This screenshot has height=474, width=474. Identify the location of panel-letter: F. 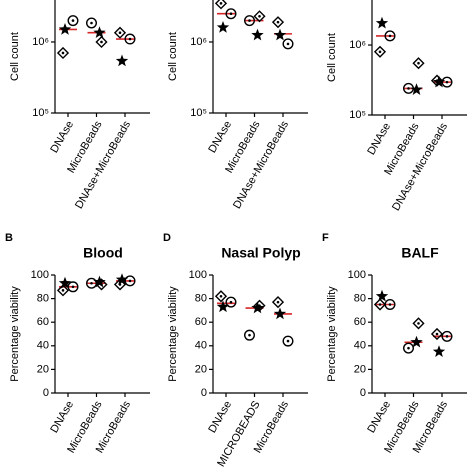
(325, 238).